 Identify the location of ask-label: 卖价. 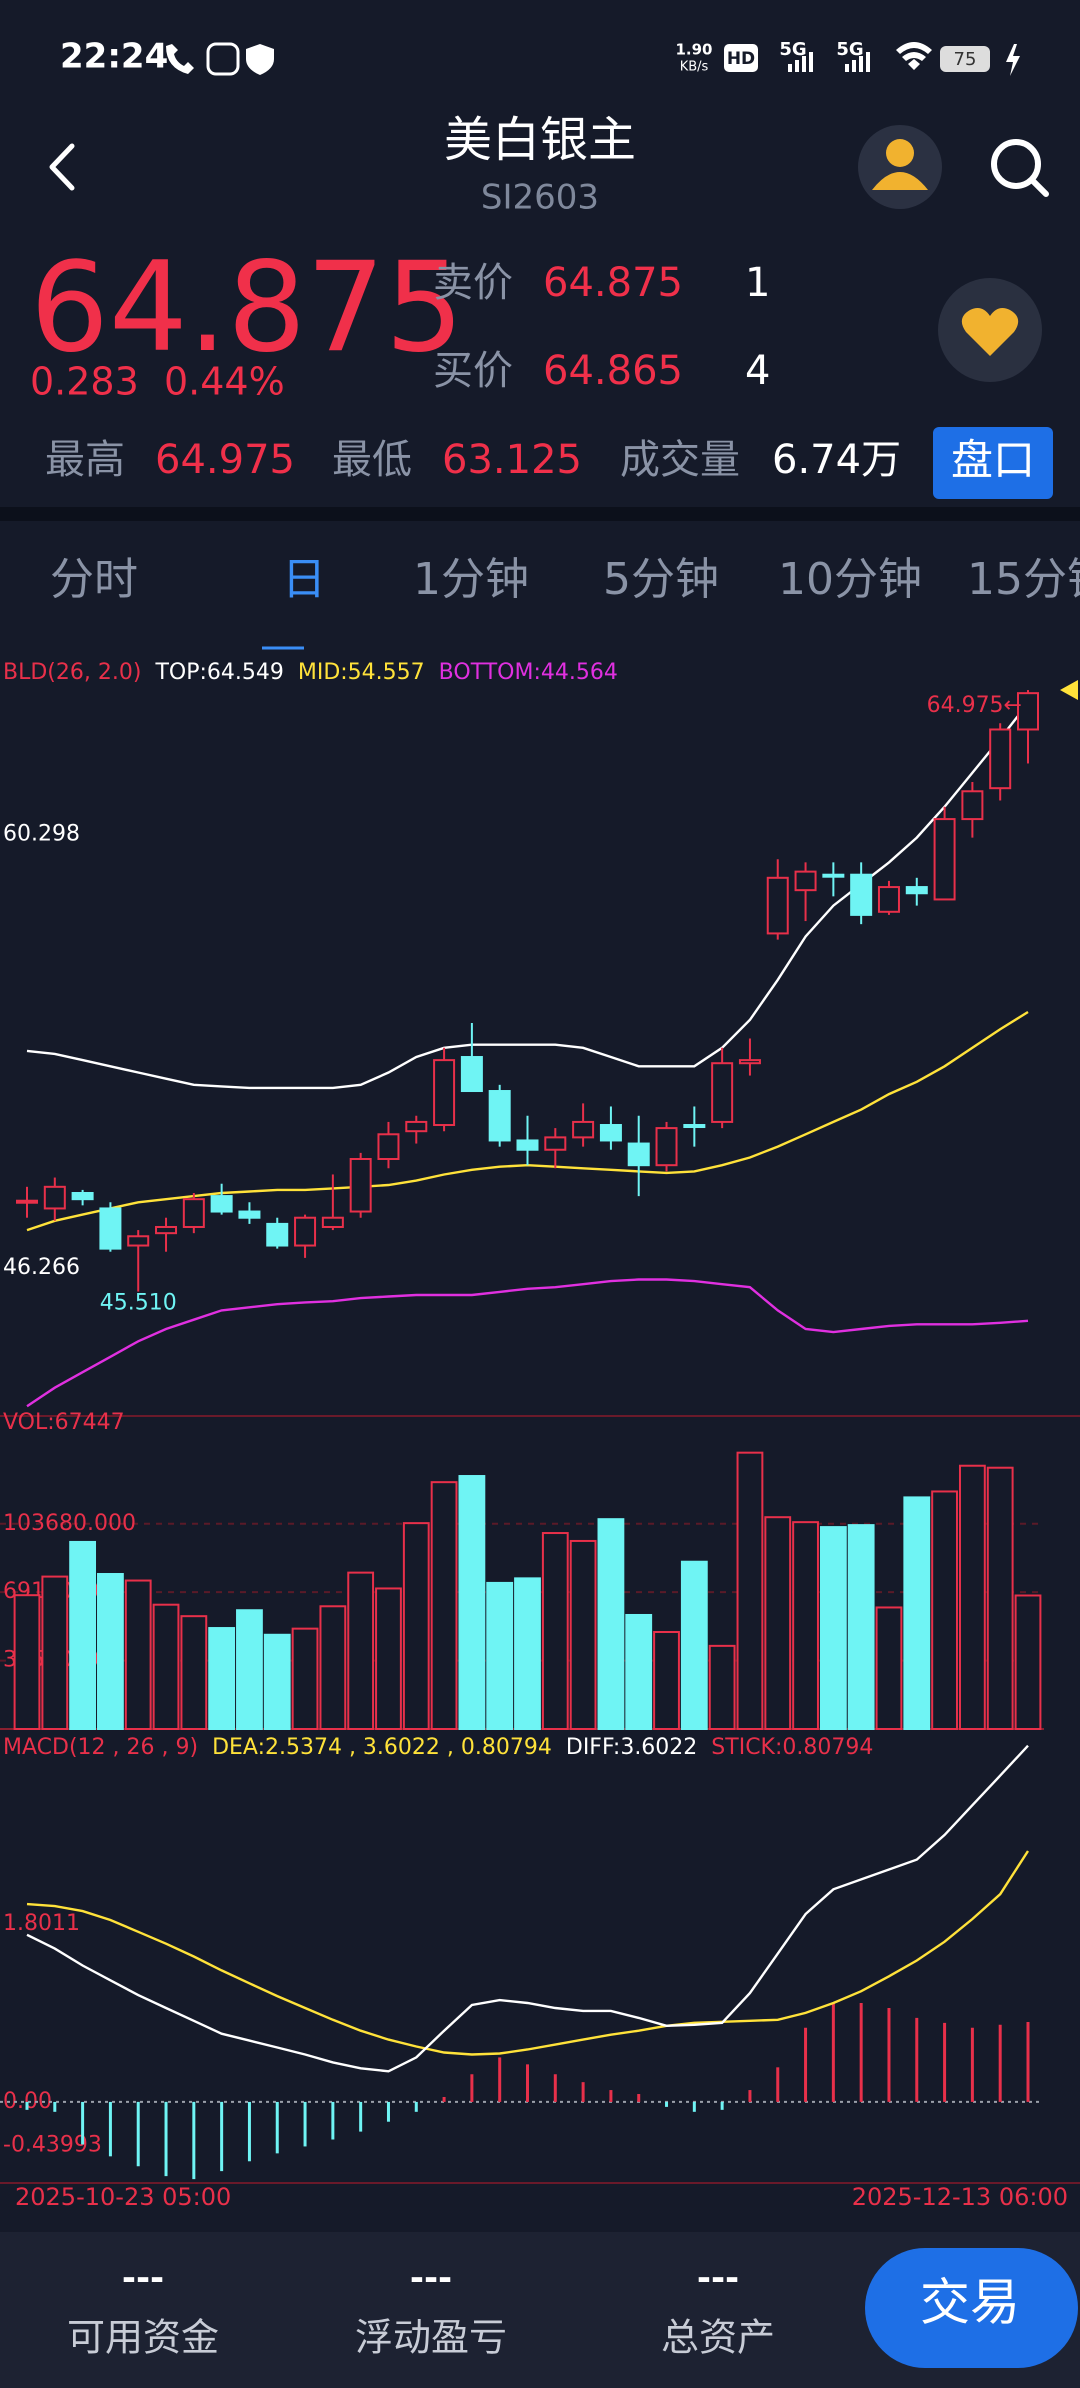
(473, 283).